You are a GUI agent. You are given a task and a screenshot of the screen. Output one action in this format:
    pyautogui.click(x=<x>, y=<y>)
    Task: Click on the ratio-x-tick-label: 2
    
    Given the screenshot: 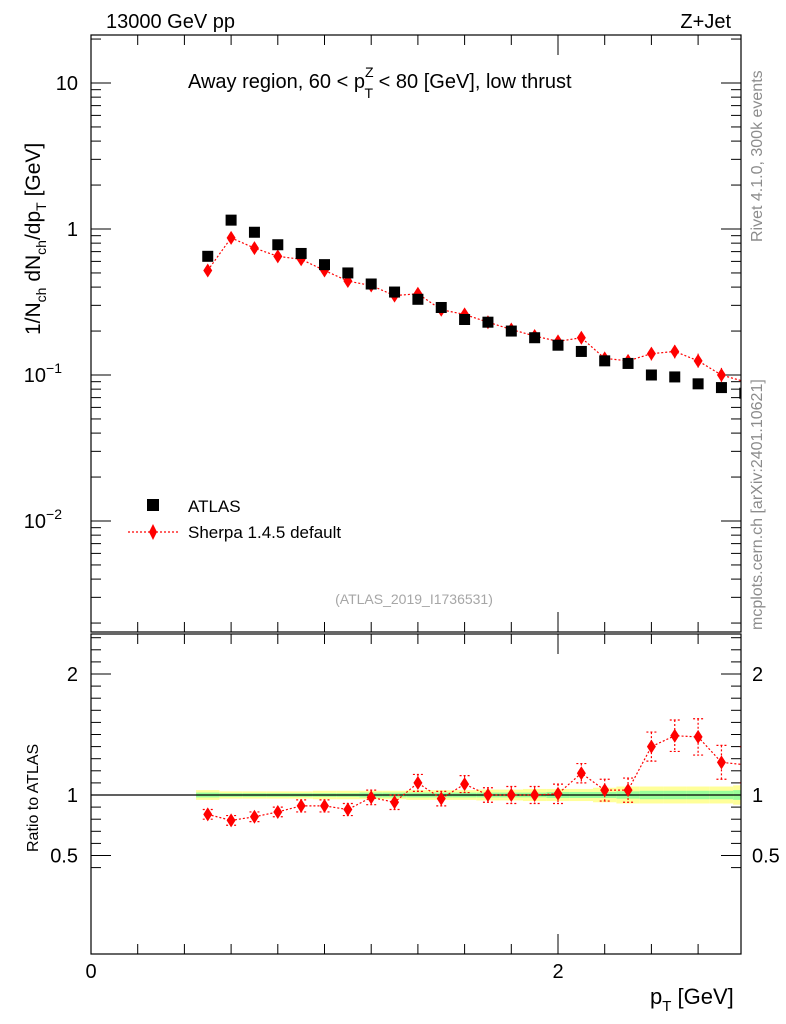 What is the action you would take?
    pyautogui.click(x=557, y=972)
    